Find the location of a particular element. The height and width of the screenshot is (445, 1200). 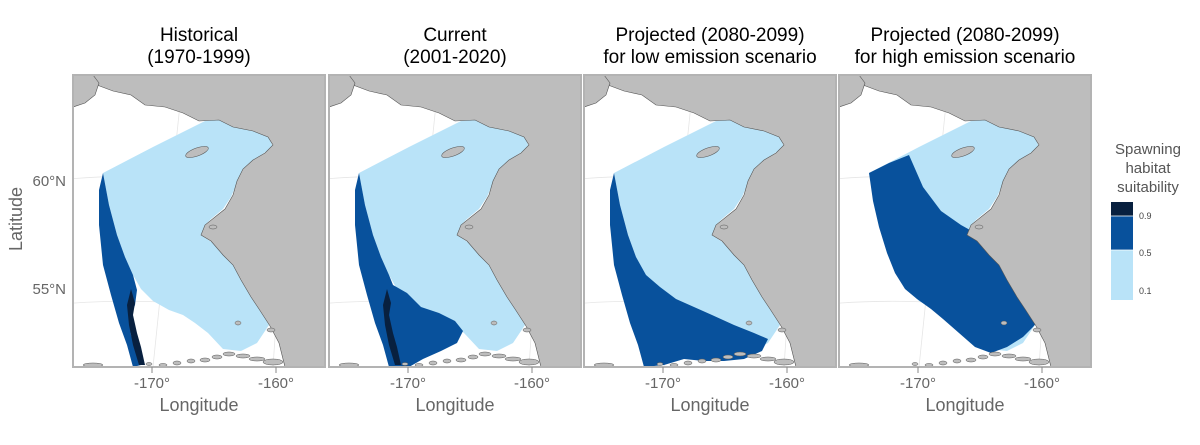

panel-title-line1: Historical is located at coordinates (199, 35).